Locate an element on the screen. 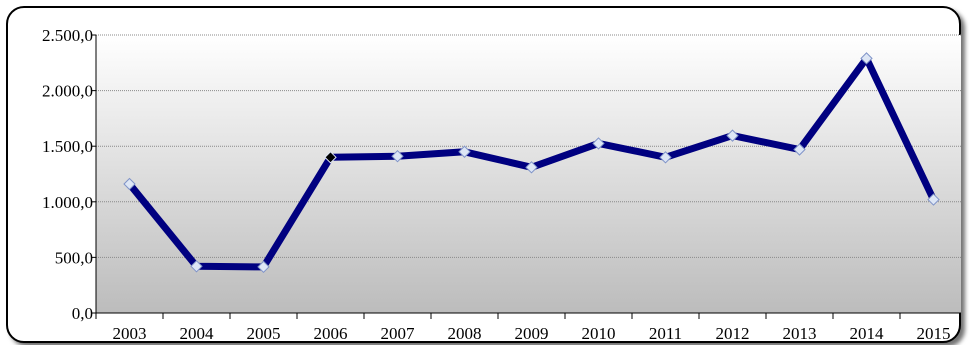  x-tick-label: 2004 is located at coordinates (197, 333).